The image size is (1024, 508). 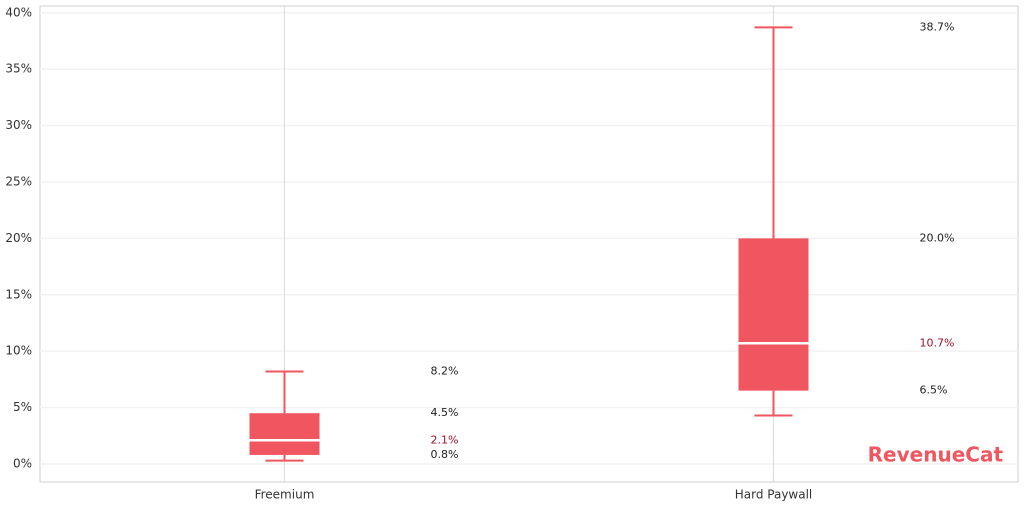 I want to click on value-label: 38.7%, so click(x=937, y=26).